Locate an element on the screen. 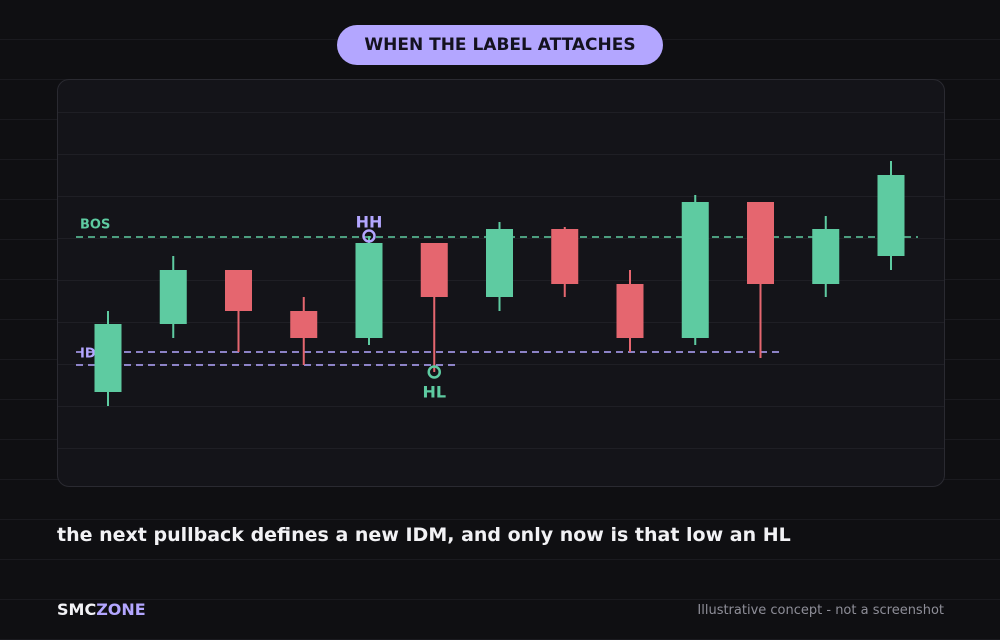 The height and width of the screenshot is (640, 1000). footnote: Illustrative concept - not a screenshot is located at coordinates (820, 610).